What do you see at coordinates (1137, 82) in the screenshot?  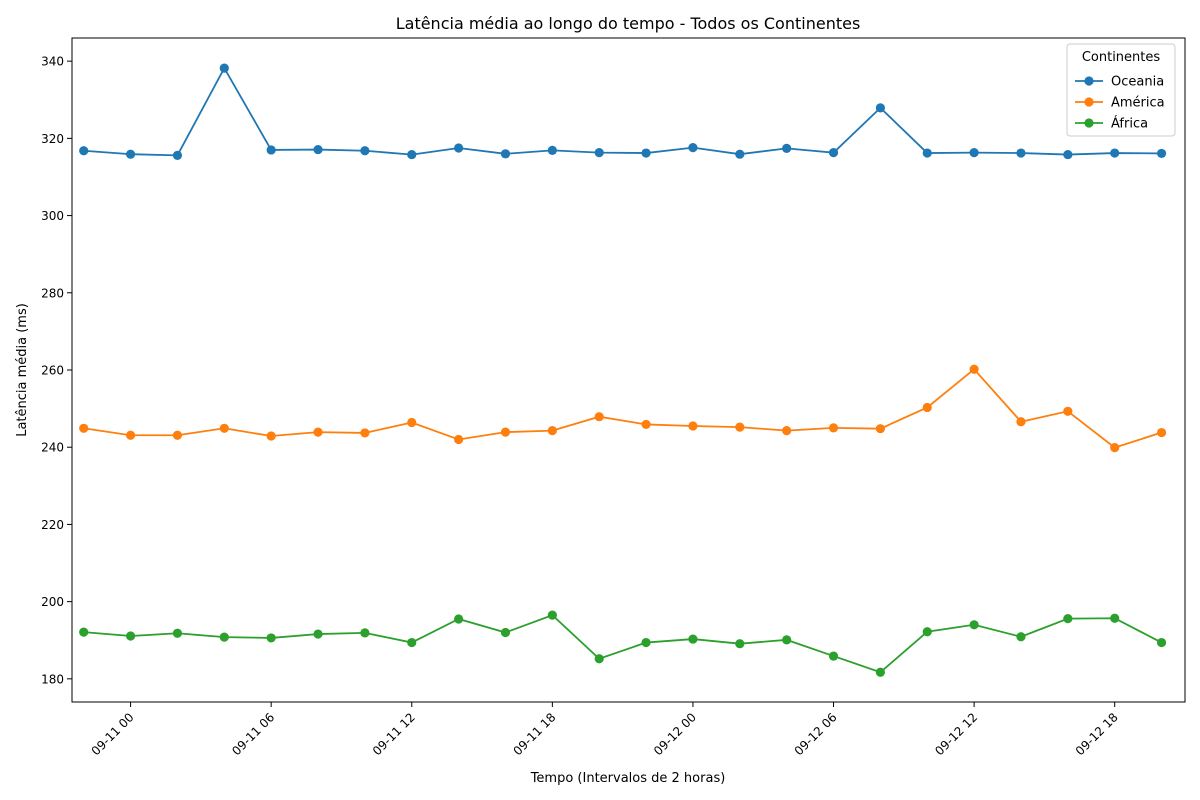 I see `legend-label-oceania: Oceania` at bounding box center [1137, 82].